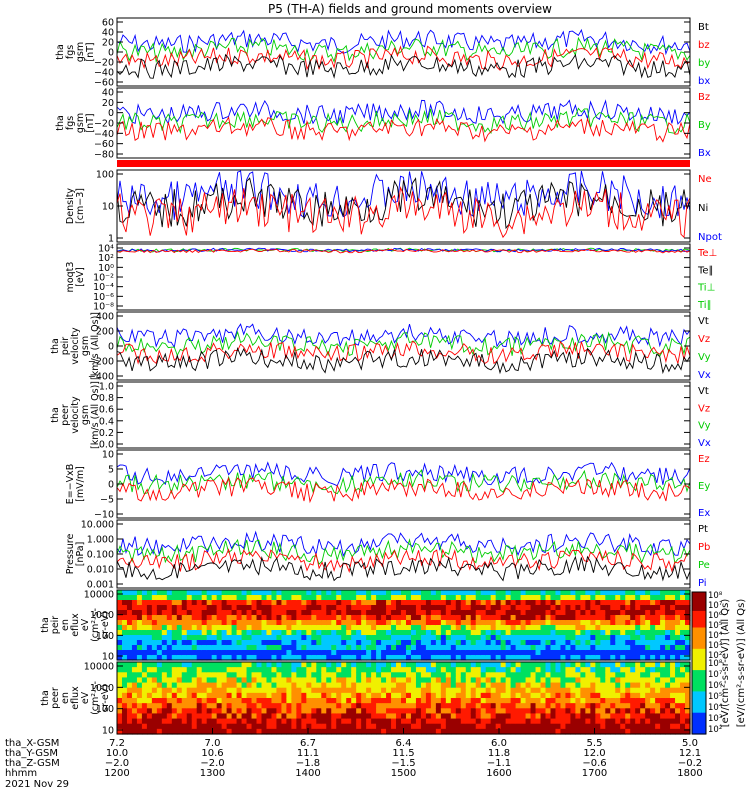 The width and height of the screenshot is (750, 800). I want to click on trace-vx, so click(403, 336).